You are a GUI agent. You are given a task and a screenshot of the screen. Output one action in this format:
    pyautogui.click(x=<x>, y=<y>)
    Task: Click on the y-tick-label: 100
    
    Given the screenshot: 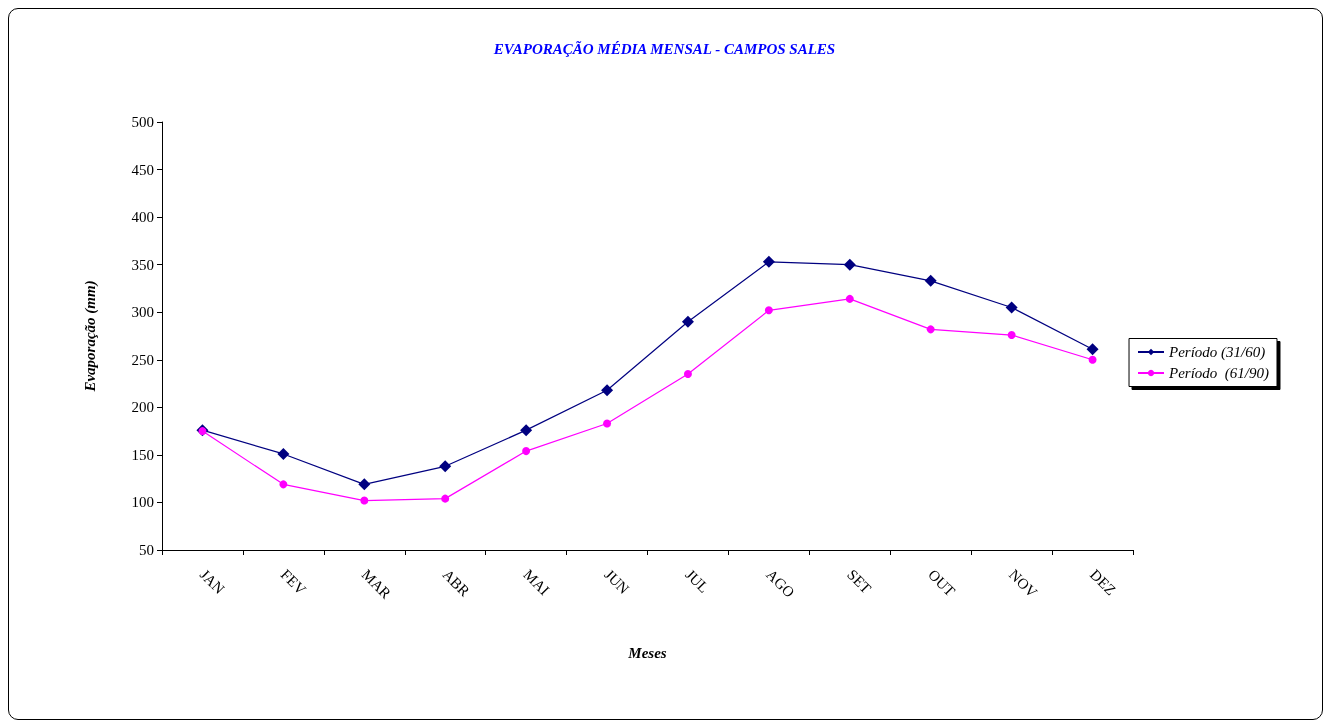 What is the action you would take?
    pyautogui.click(x=142, y=502)
    